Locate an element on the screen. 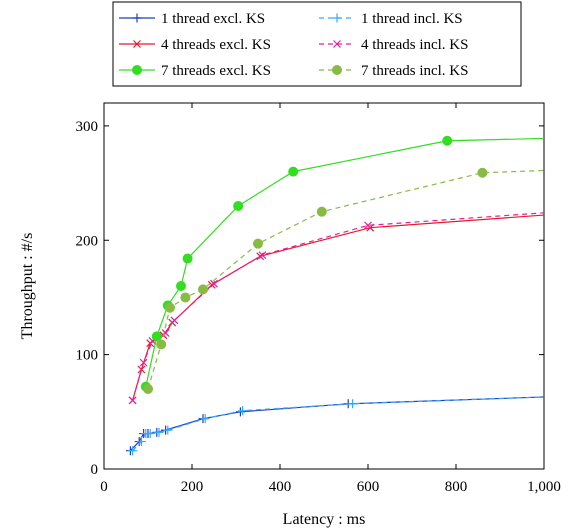 This screenshot has width=576, height=531. series-line is located at coordinates (338, 424).